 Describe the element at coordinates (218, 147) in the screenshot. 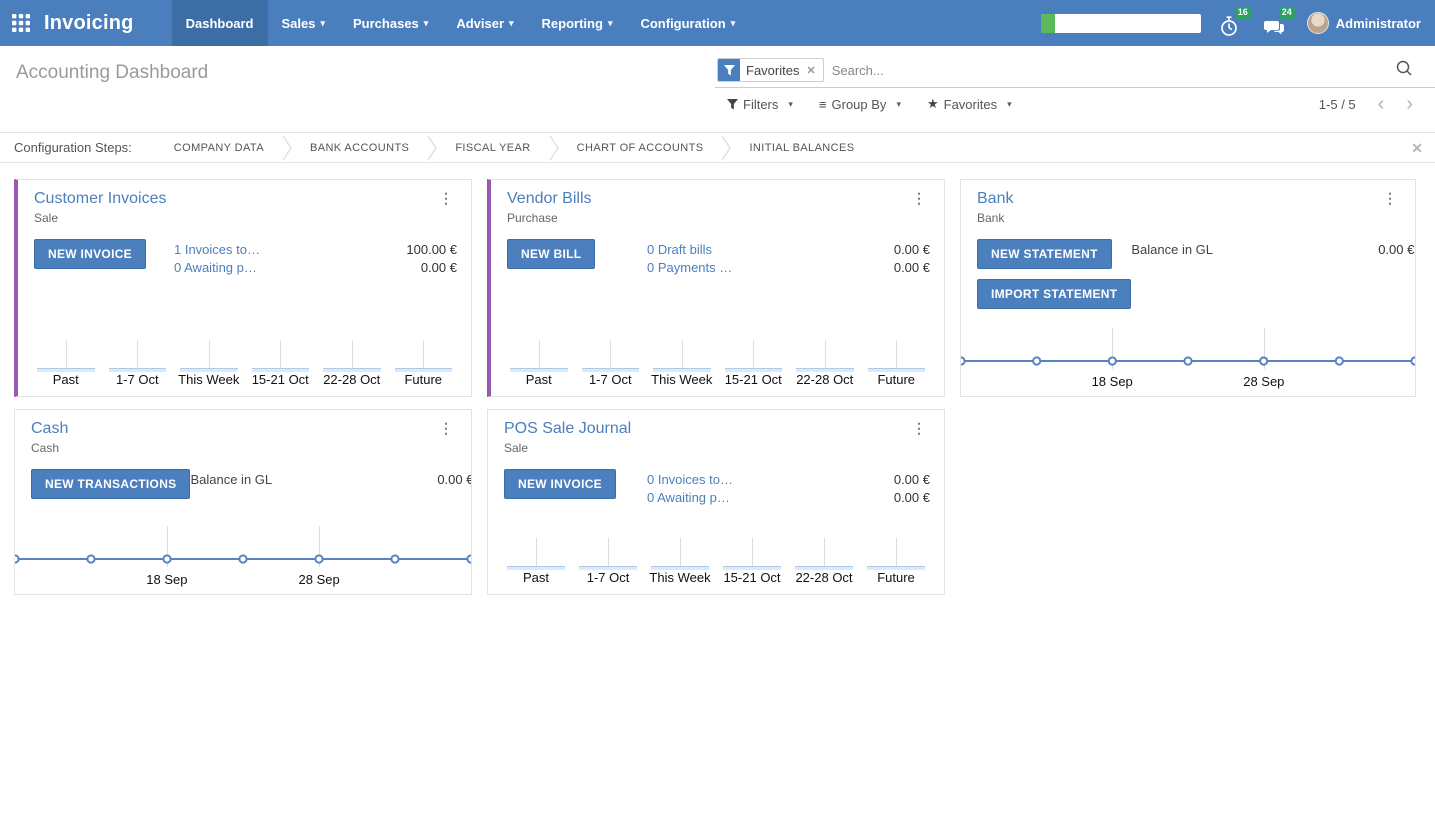

I see `step-company-data: COMPANY DATA` at that location.